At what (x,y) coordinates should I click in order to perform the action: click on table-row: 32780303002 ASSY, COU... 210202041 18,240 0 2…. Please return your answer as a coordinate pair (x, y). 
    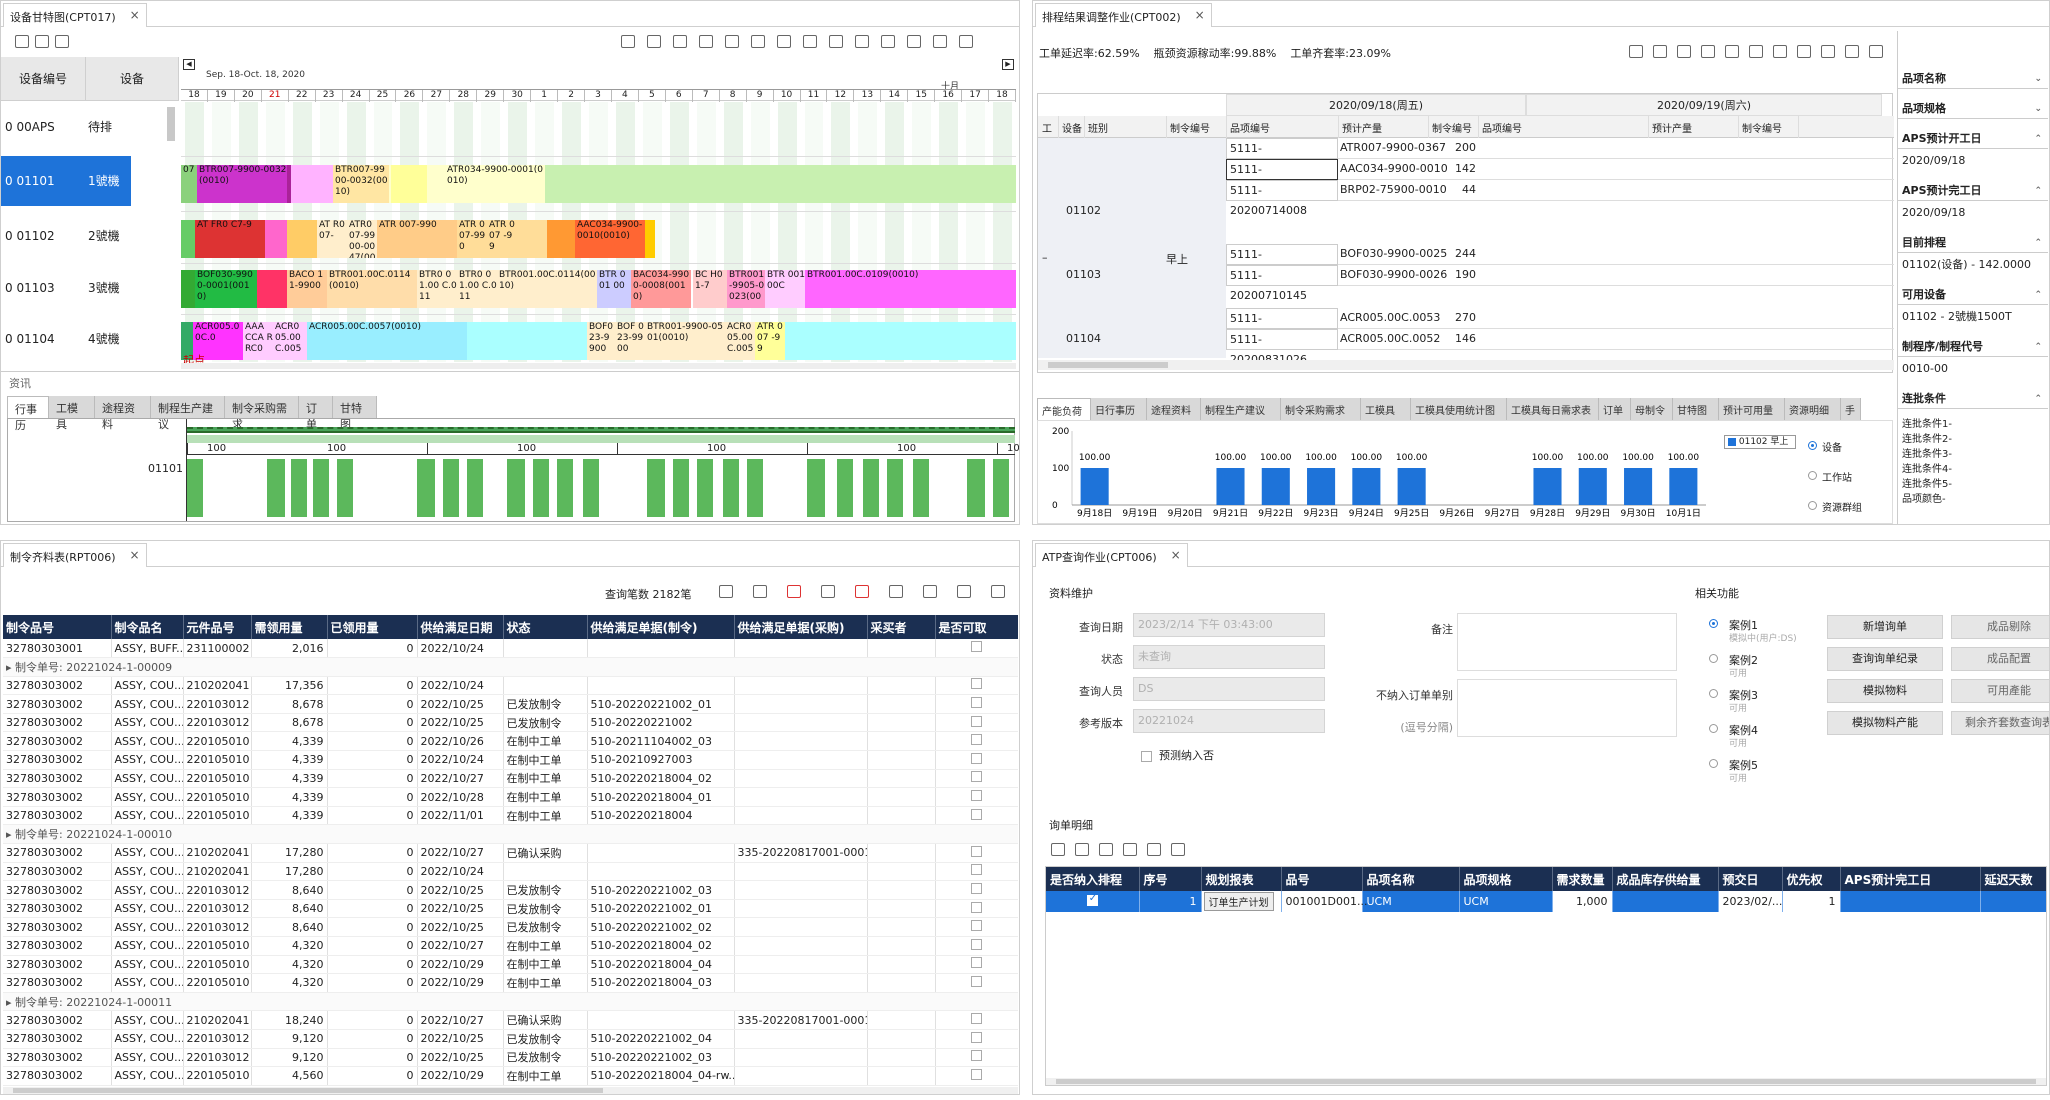
    Looking at the image, I should click on (510, 1020).